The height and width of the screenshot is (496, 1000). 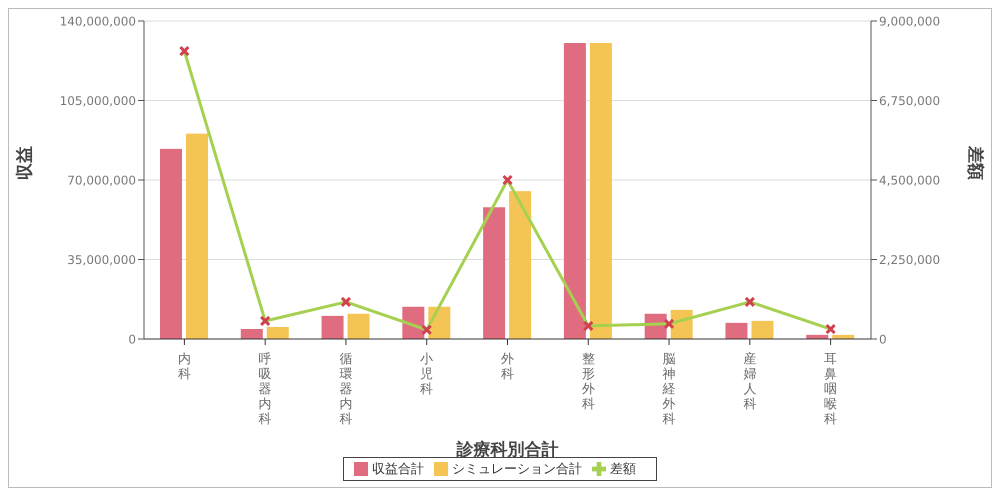 I want to click on y2-axis-title: 差額, so click(x=974, y=162).